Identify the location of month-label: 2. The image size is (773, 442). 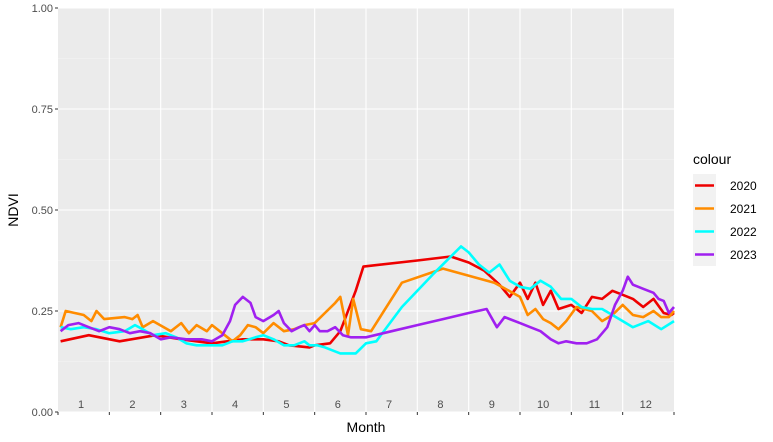
(132, 405).